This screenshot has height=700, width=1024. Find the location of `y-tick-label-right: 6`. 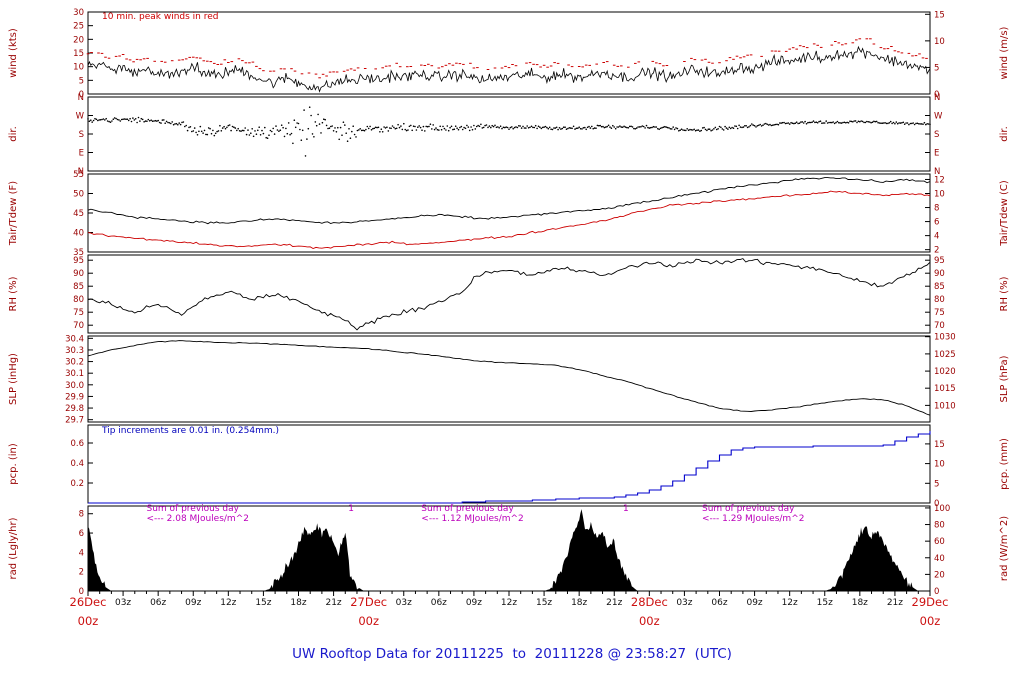

y-tick-label-right: 6 is located at coordinates (936, 223).